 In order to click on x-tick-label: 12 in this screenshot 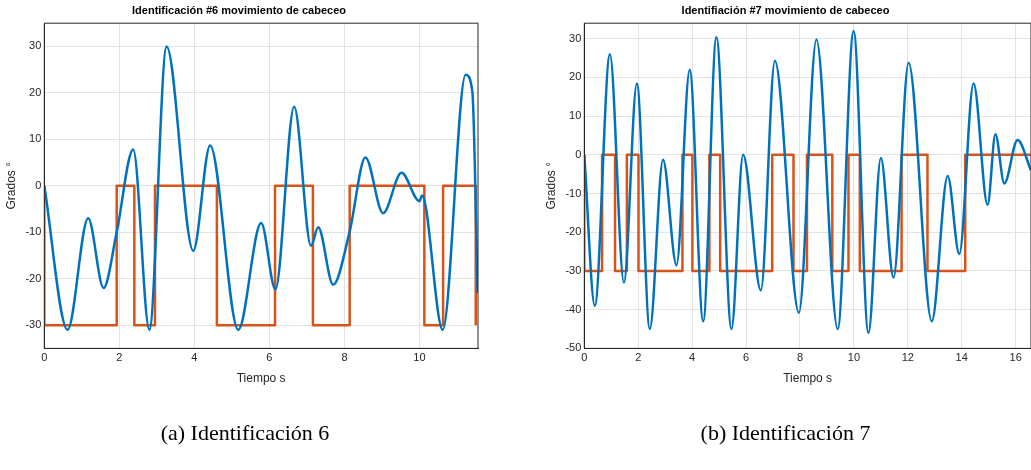, I will do `click(907, 357)`.